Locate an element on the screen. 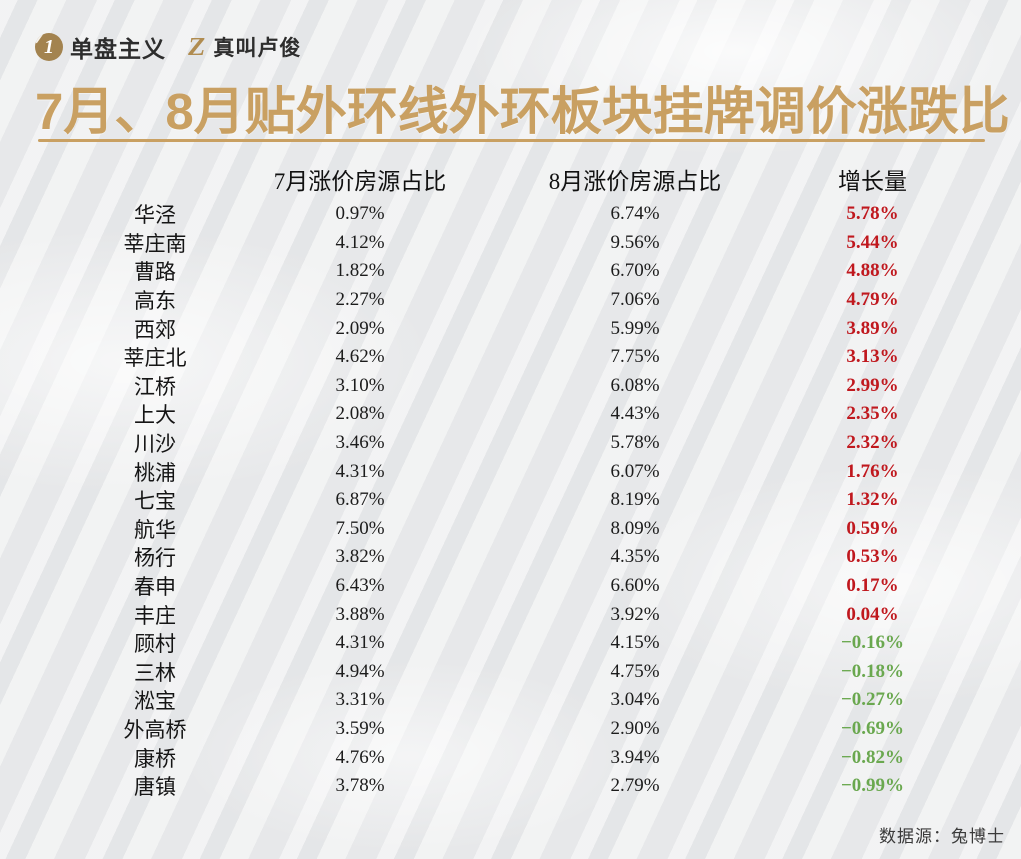 The image size is (1021, 859). august-share: 4.15% is located at coordinates (635, 643).